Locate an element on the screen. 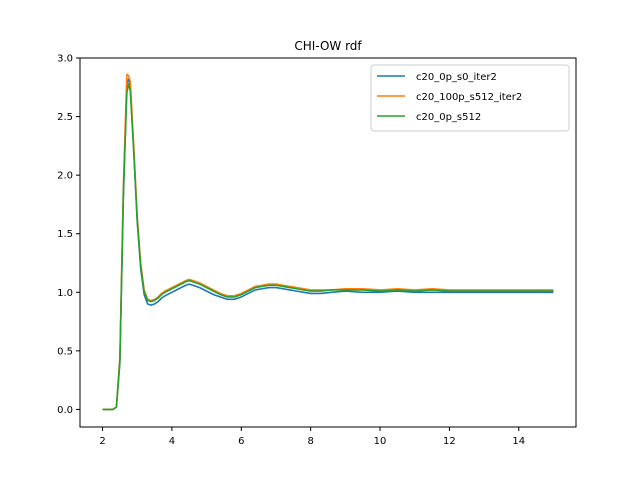  legend-label-0: c20_0p_s0_iter2 is located at coordinates (456, 77).